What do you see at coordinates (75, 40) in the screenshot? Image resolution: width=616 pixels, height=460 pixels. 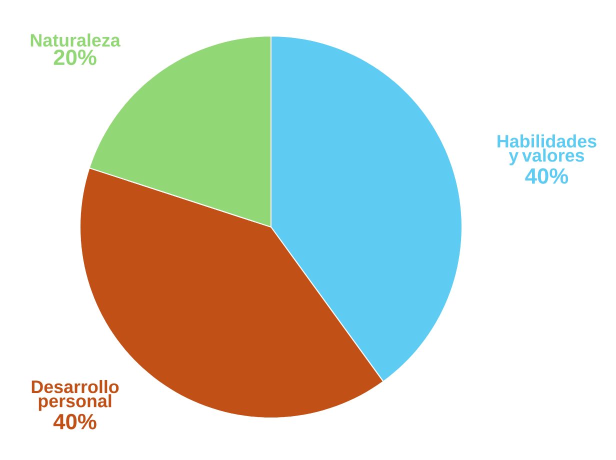 I see `slice-label: Naturaleza` at bounding box center [75, 40].